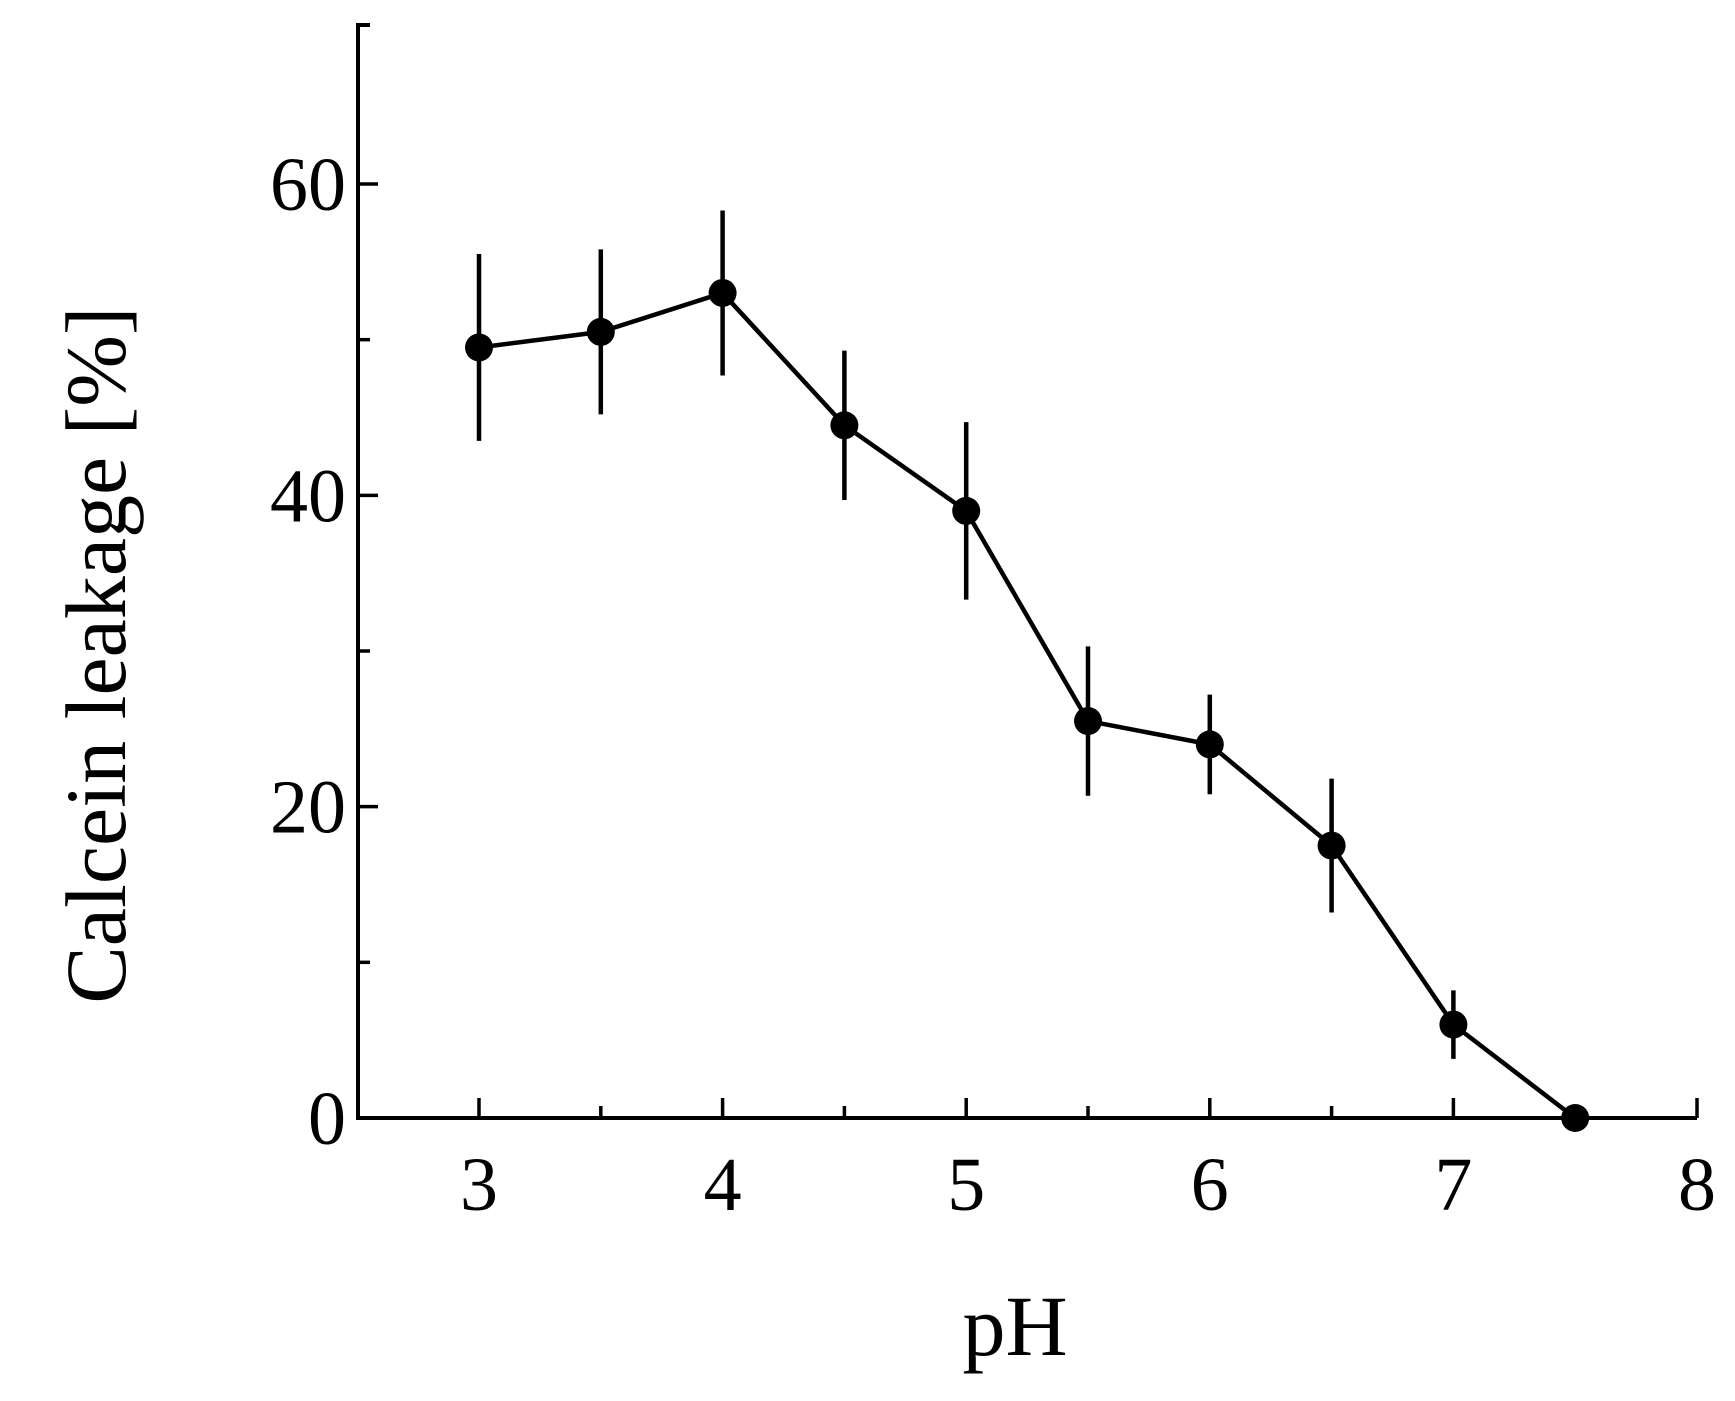 This screenshot has height=1401, width=1735. What do you see at coordinates (723, 1185) in the screenshot?
I see `x-tick-label: 4` at bounding box center [723, 1185].